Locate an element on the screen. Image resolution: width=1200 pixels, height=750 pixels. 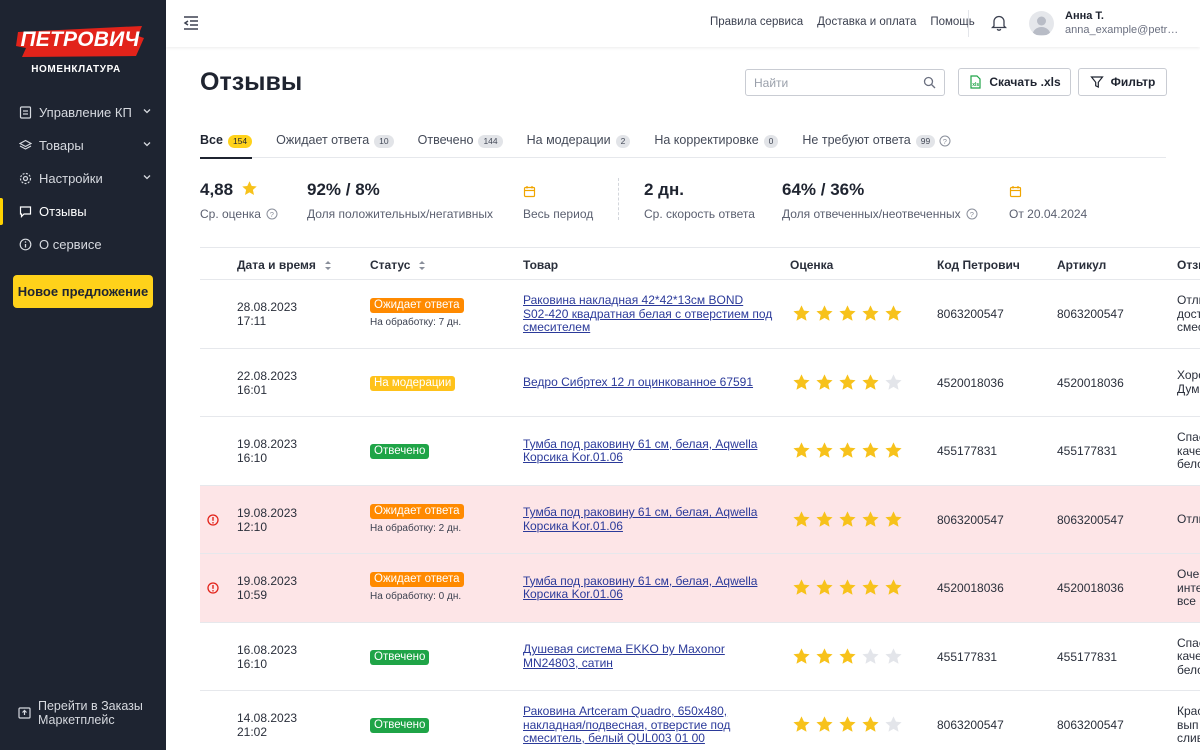
link-help: Помощь is located at coordinates (952, 22).